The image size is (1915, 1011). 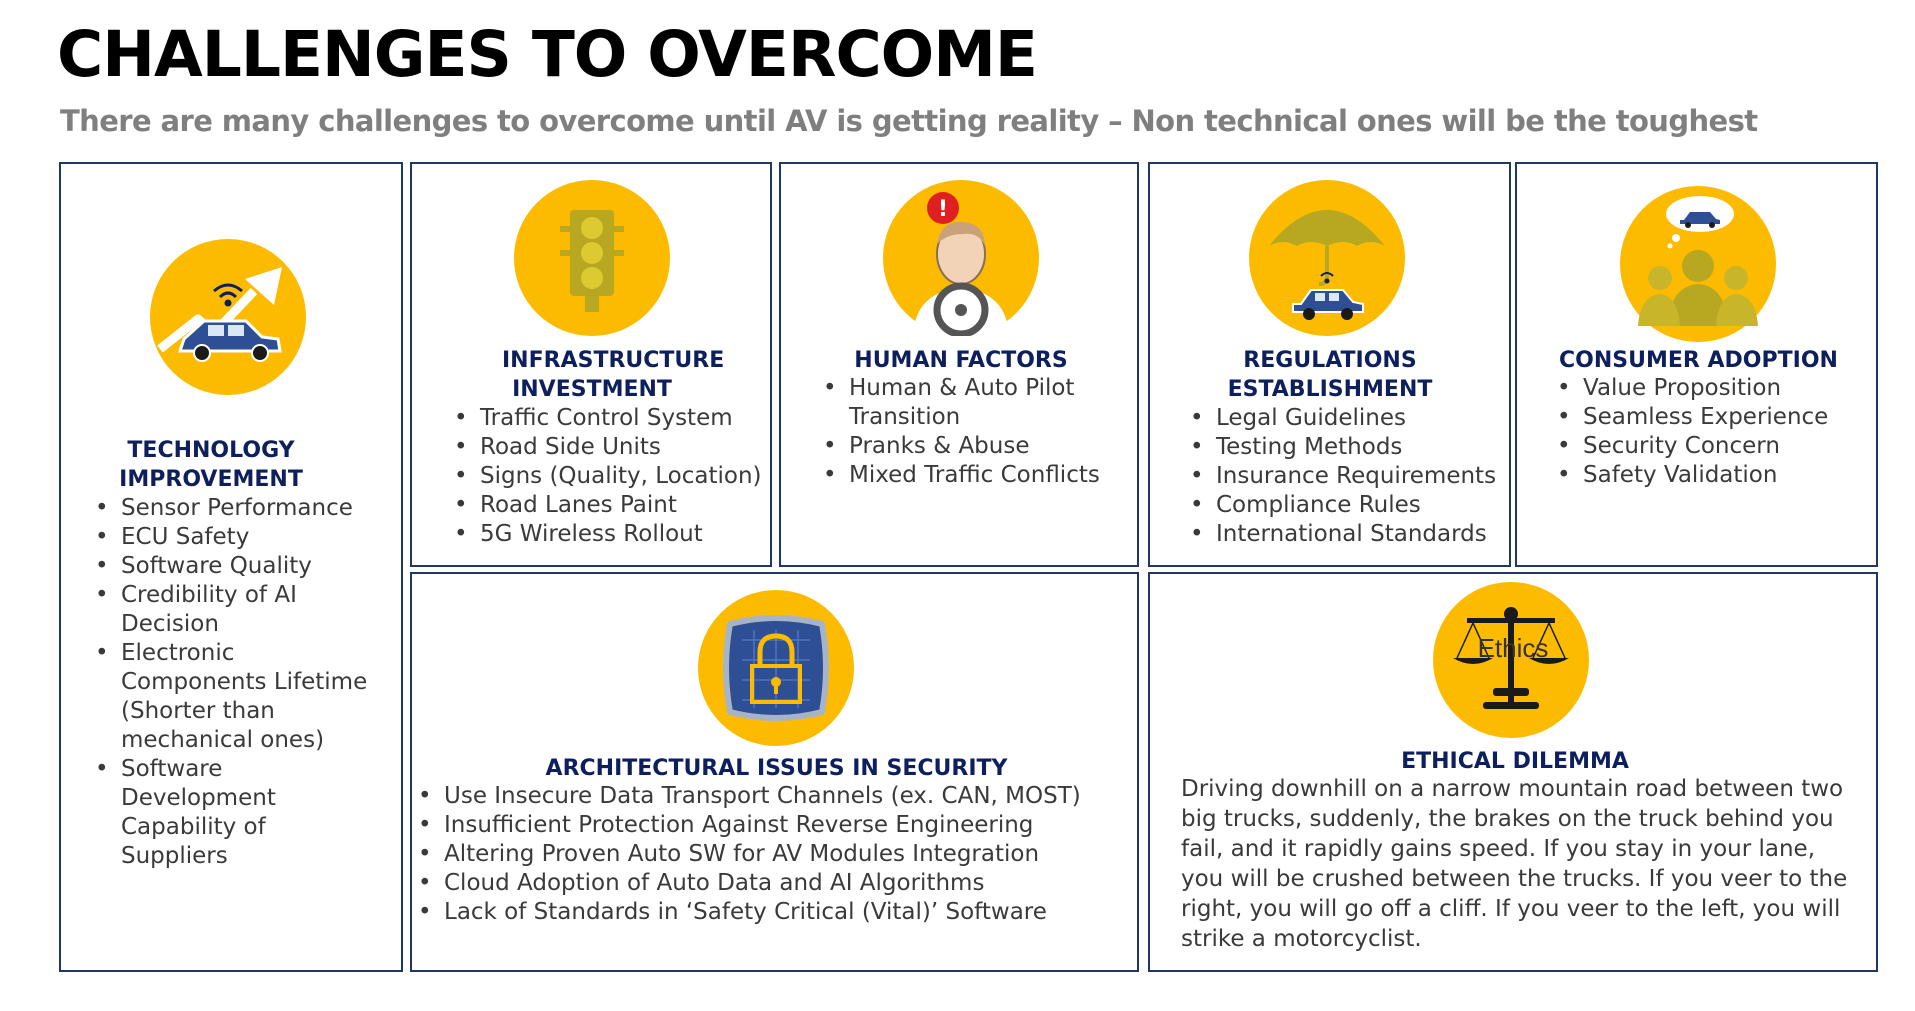 I want to click on card-technology-heading: TECHNOLOGY IMPROVEMENT, so click(x=211, y=465).